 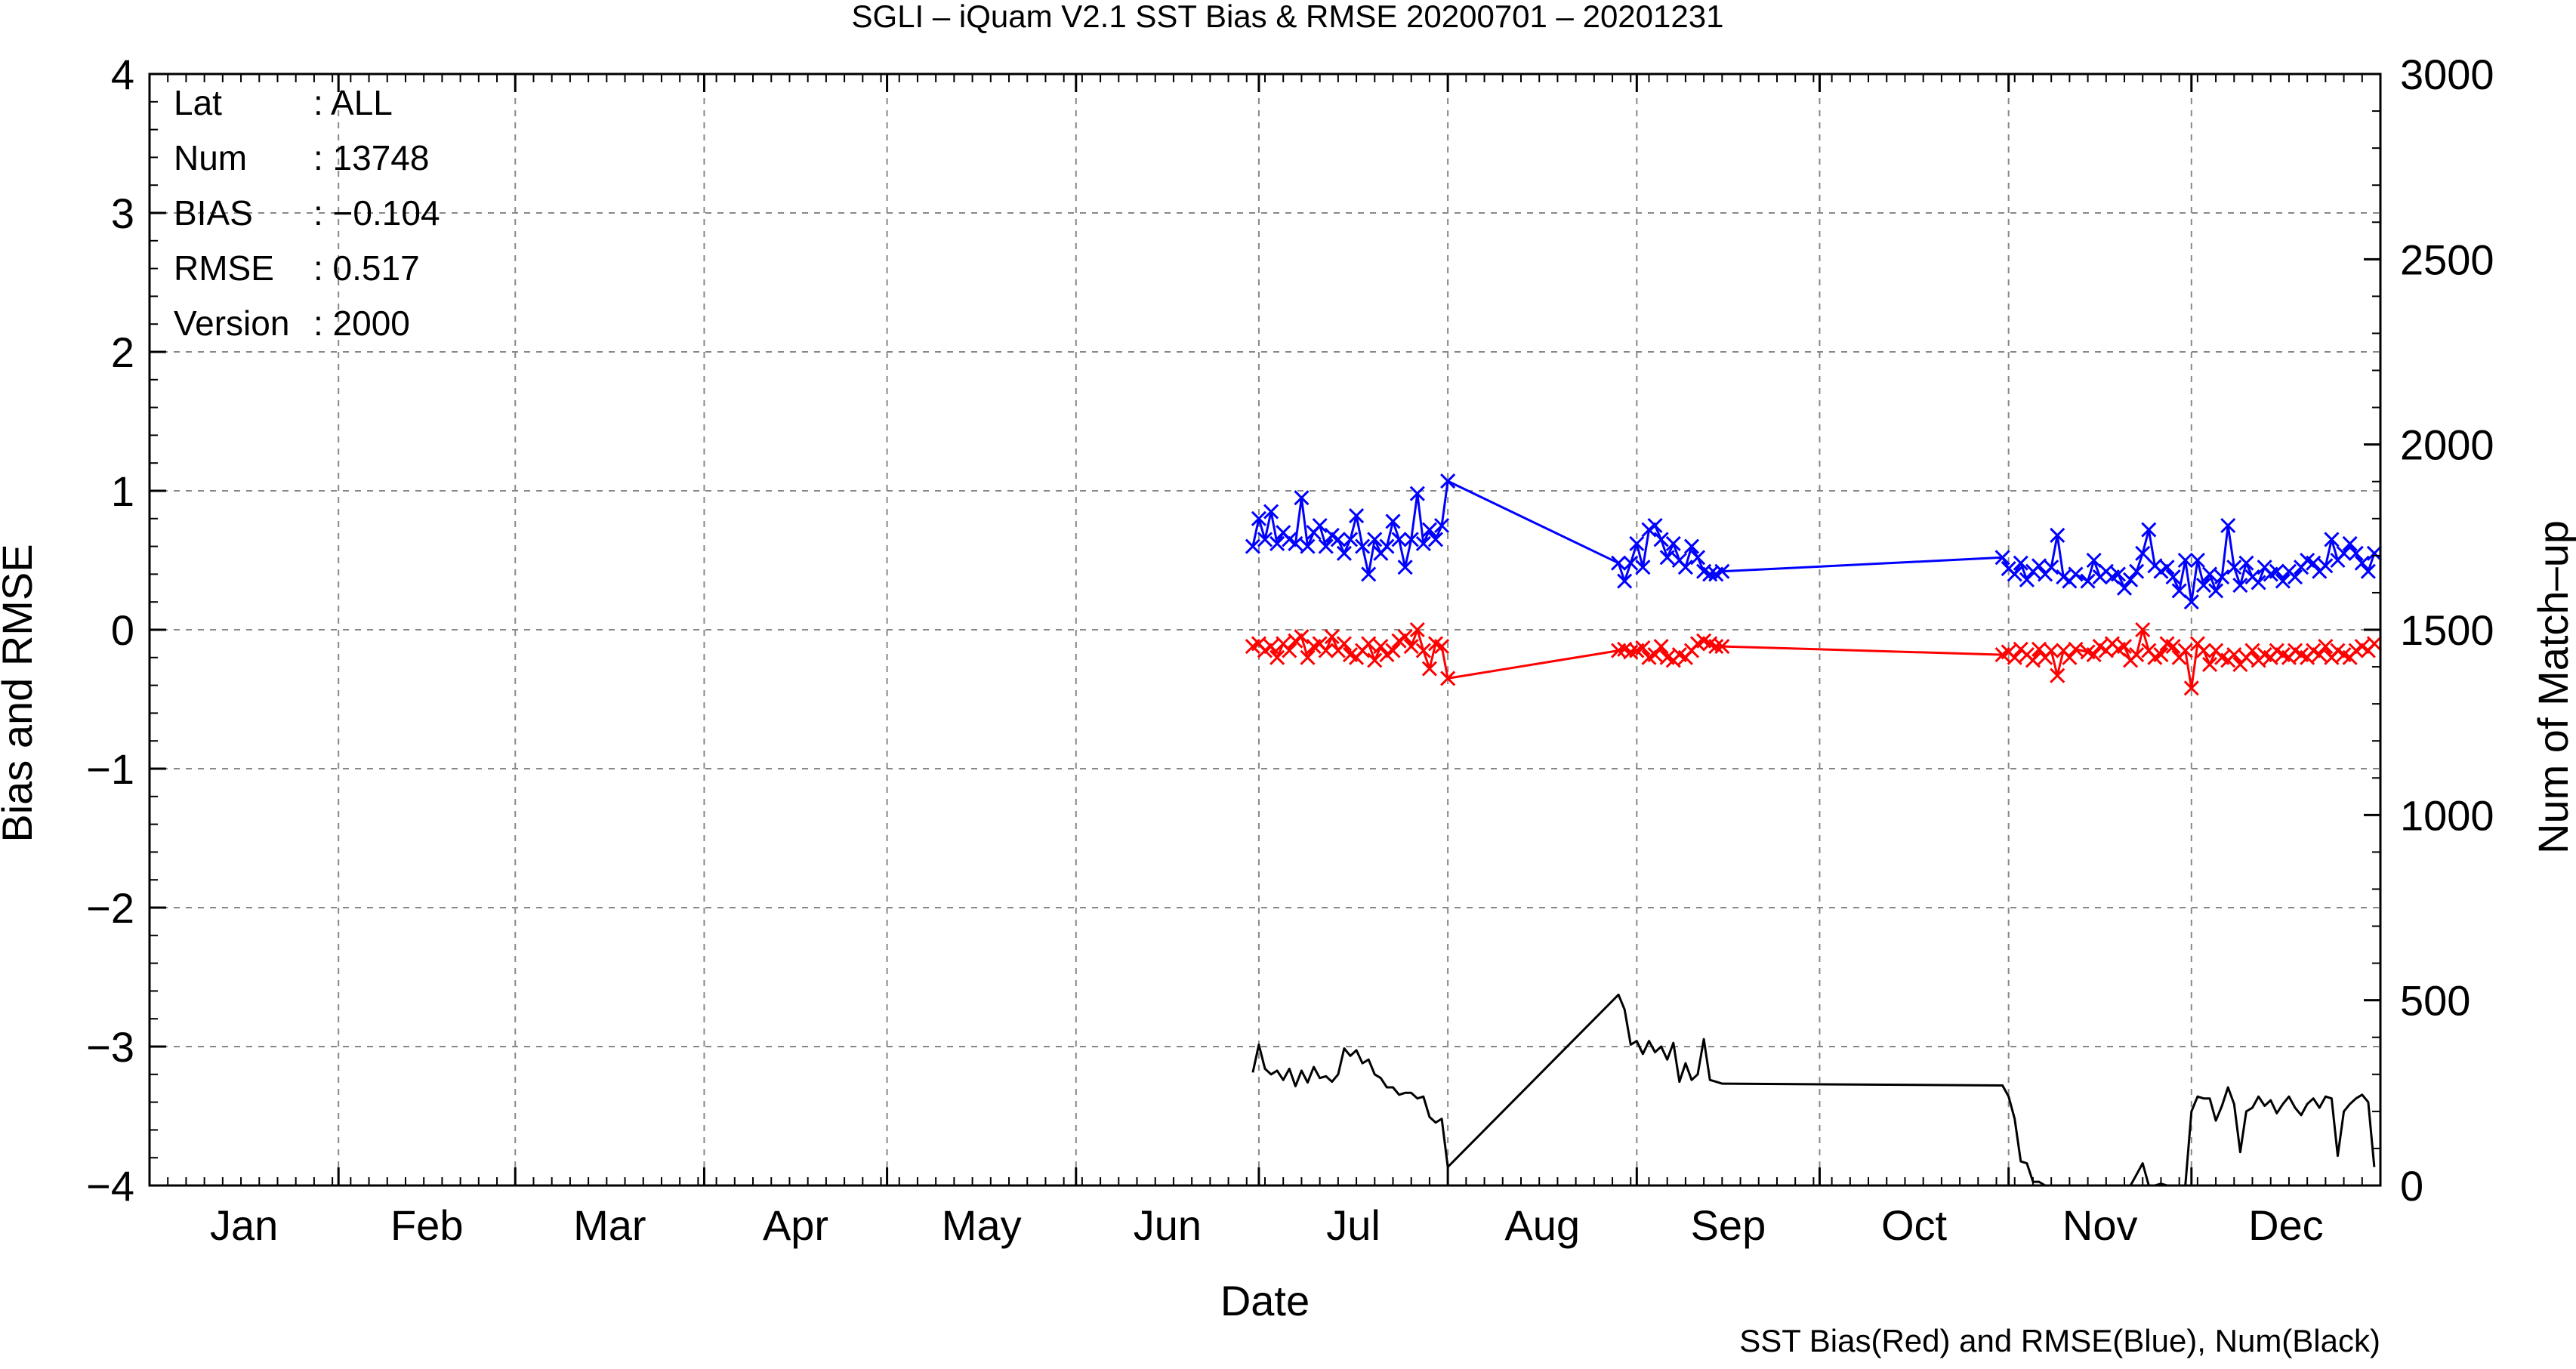 What do you see at coordinates (1265, 1300) in the screenshot?
I see `x-axis-label: Date` at bounding box center [1265, 1300].